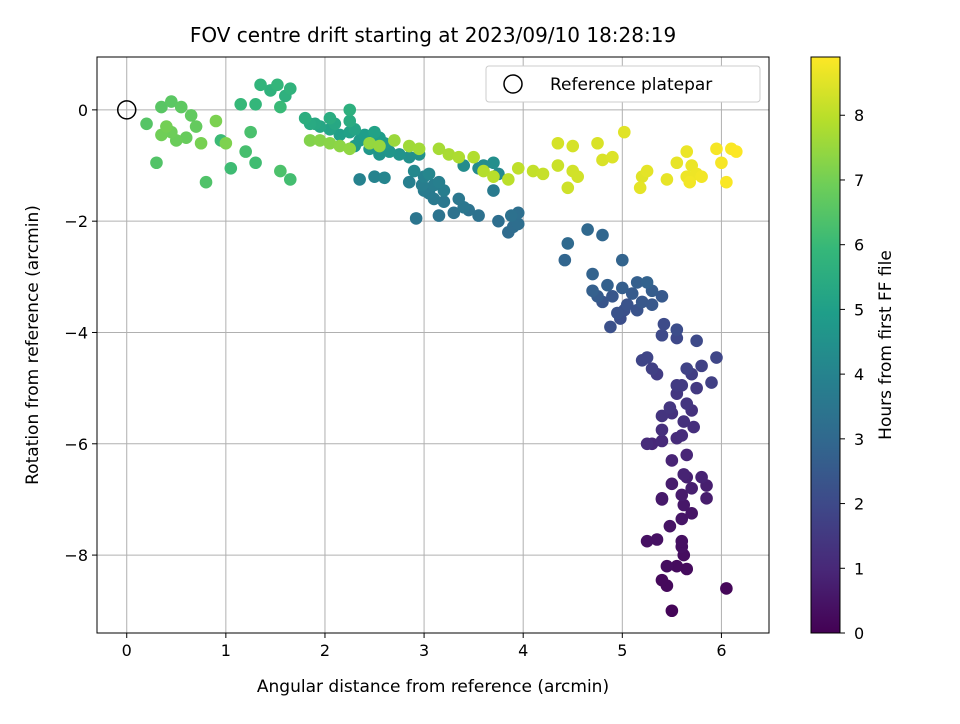 This screenshot has height=724, width=960. I want to click on colorbar-tick-label: 1, so click(859, 568).